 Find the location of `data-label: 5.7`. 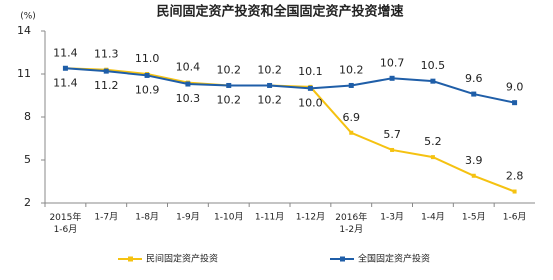

data-label: 5.7 is located at coordinates (392, 134).